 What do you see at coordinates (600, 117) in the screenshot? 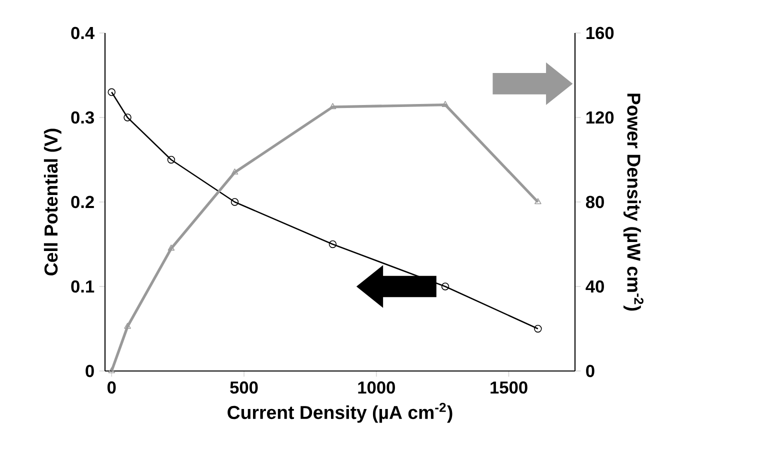
I see `y2-tick-label: 120` at bounding box center [600, 117].